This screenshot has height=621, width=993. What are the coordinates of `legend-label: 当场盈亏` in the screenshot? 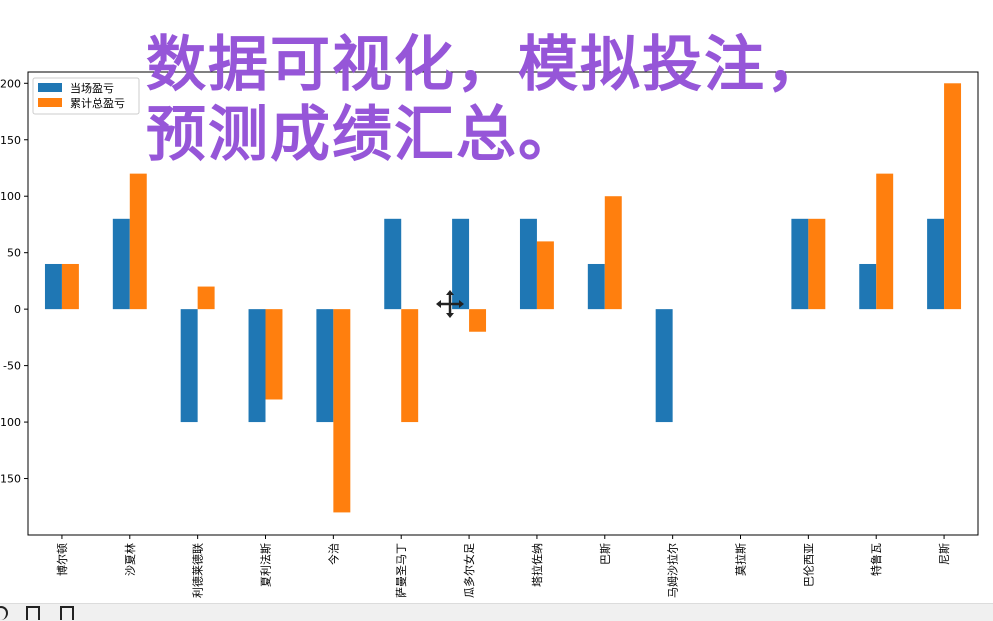 It's located at (92, 88).